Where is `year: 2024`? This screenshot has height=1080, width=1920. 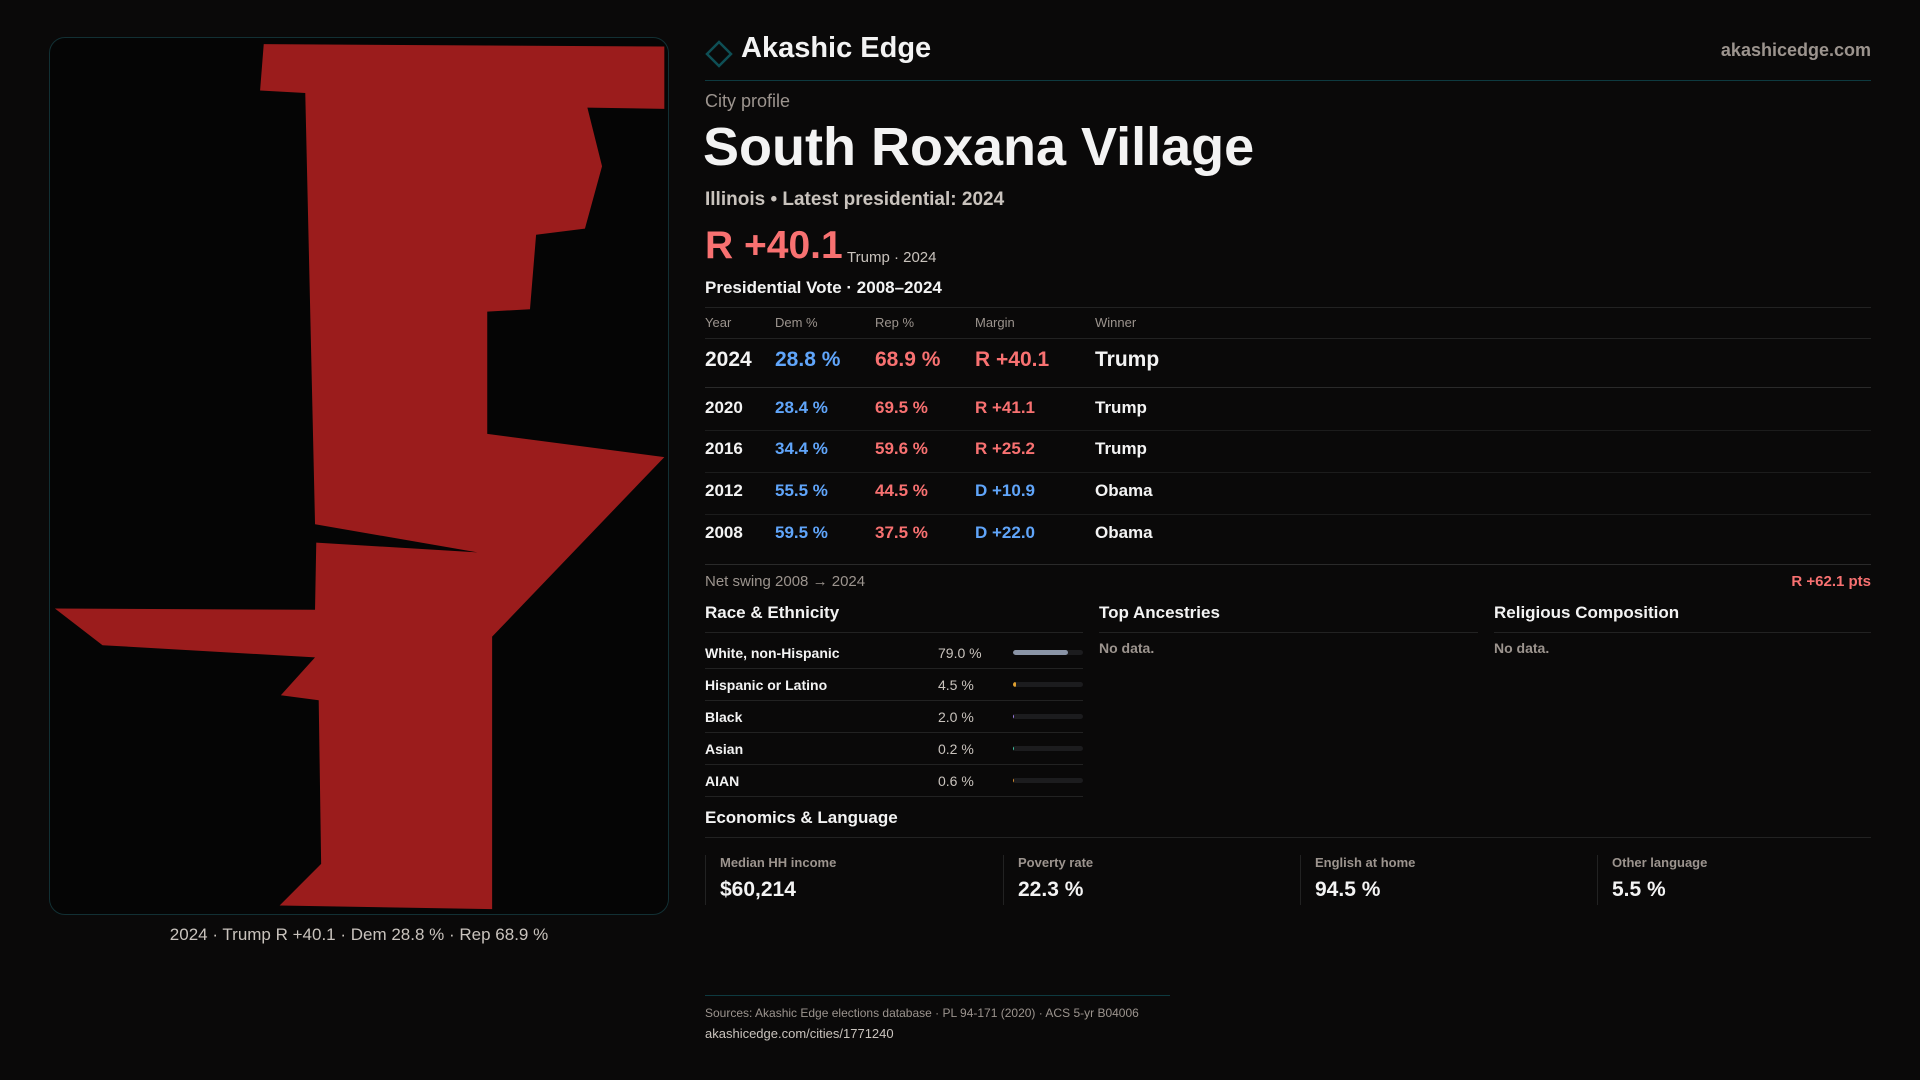 year: 2024 is located at coordinates (728, 359).